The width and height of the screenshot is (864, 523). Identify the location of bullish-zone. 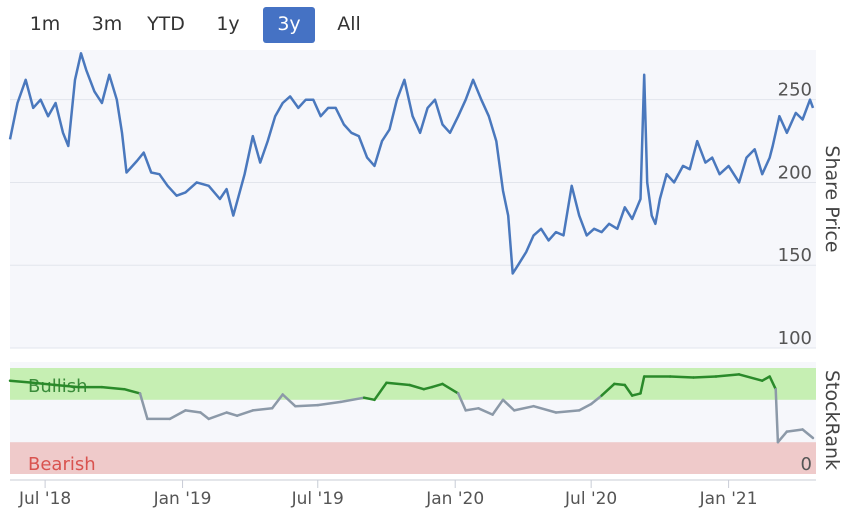
(413, 384).